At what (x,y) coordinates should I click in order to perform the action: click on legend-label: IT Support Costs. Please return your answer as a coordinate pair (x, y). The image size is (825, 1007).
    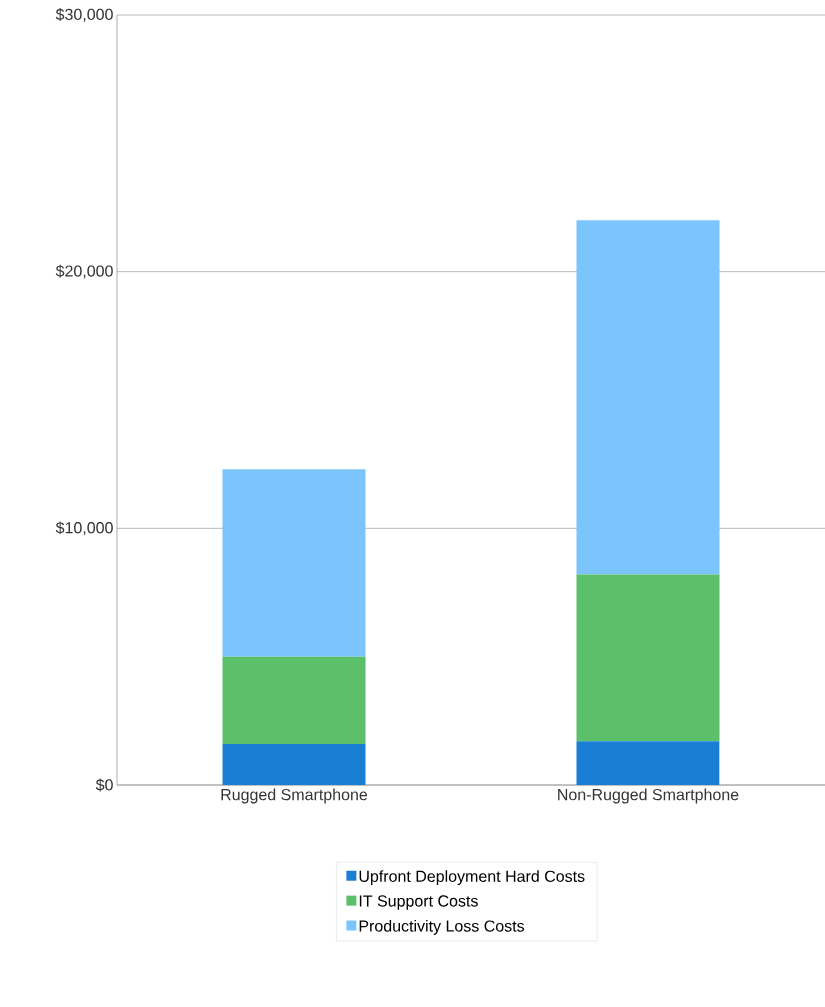
    Looking at the image, I should click on (418, 902).